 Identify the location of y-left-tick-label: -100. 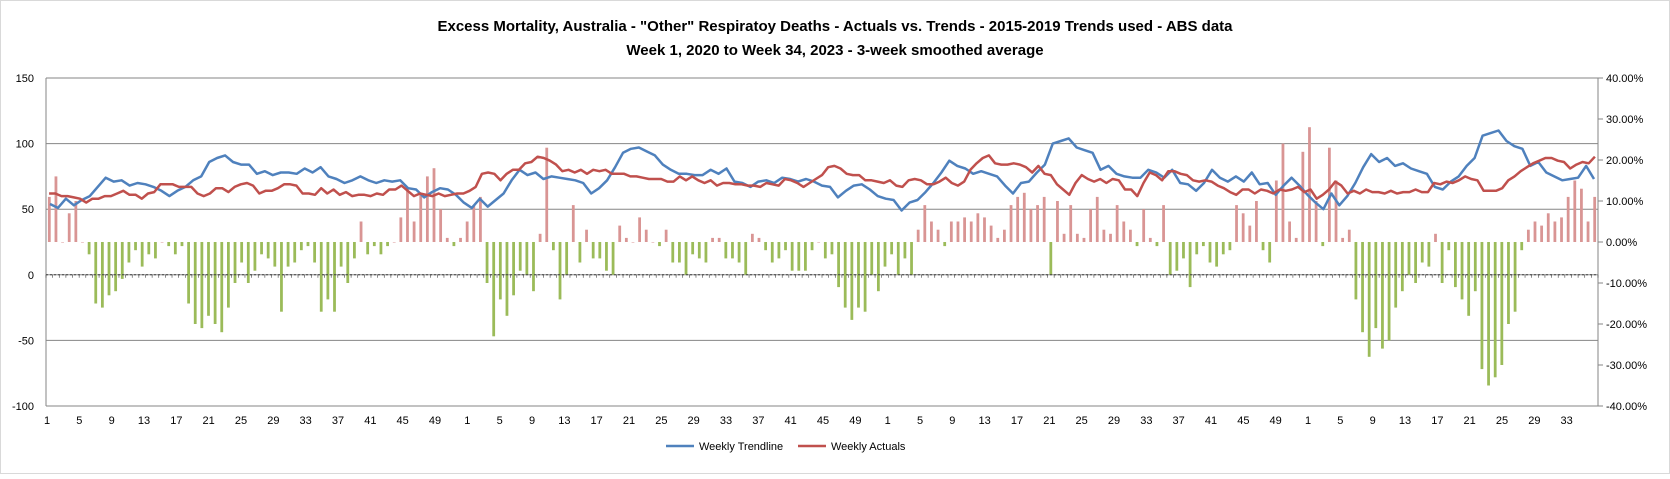
(23, 407).